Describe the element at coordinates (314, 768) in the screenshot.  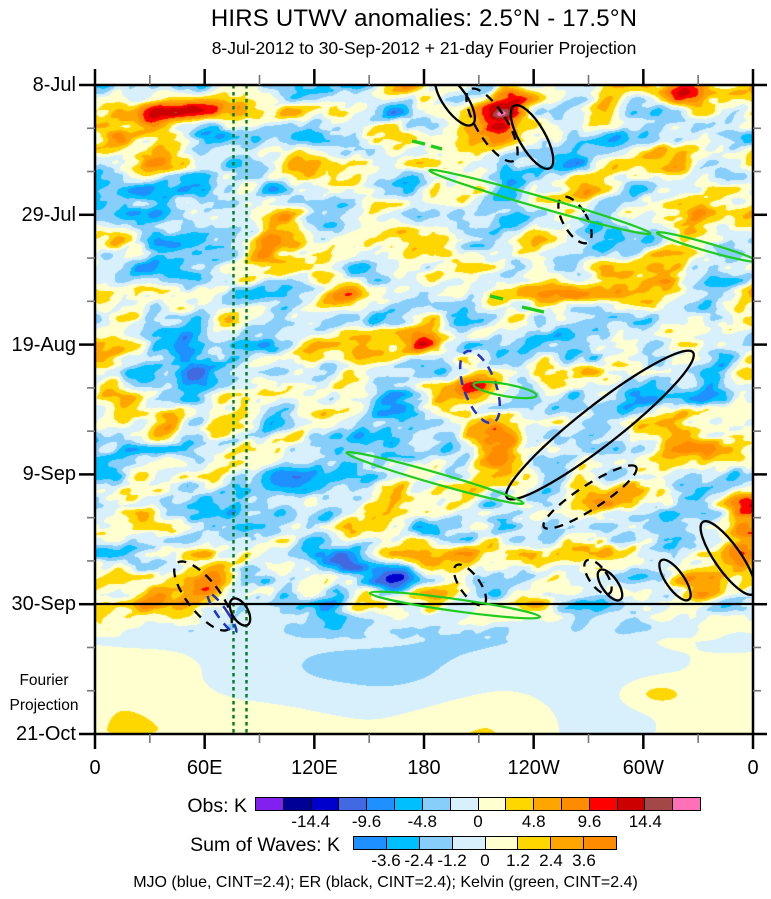
I see `x-tick-label: 120E` at that location.